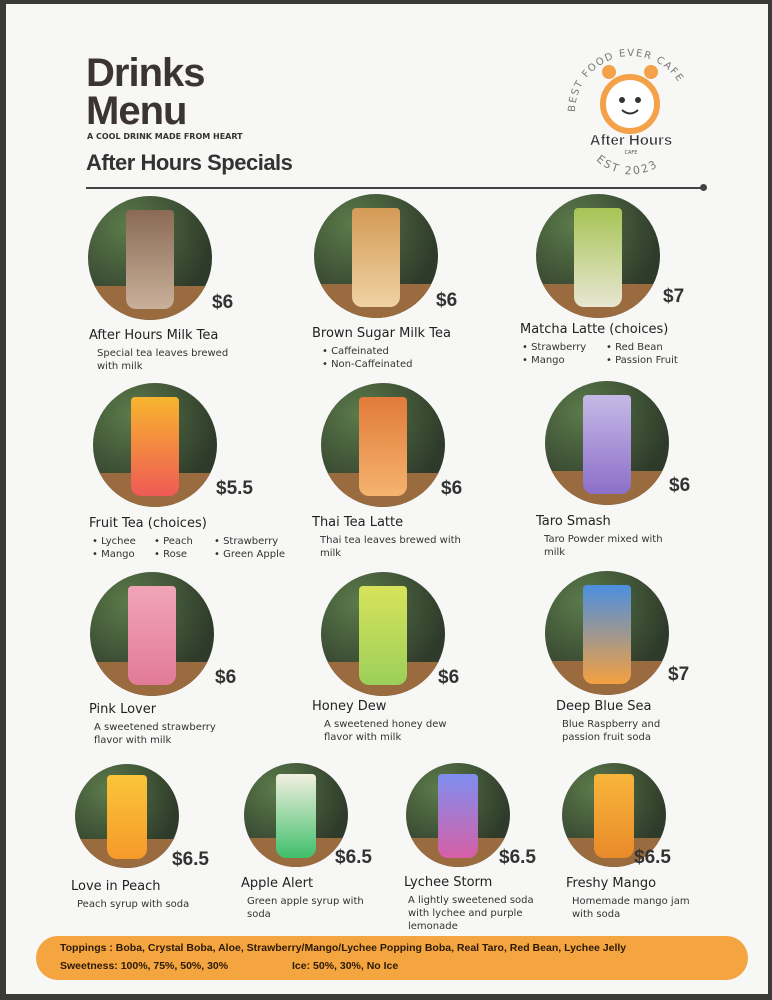  Describe the element at coordinates (254, 554) in the screenshot. I see `option-label: Green Apple` at that location.